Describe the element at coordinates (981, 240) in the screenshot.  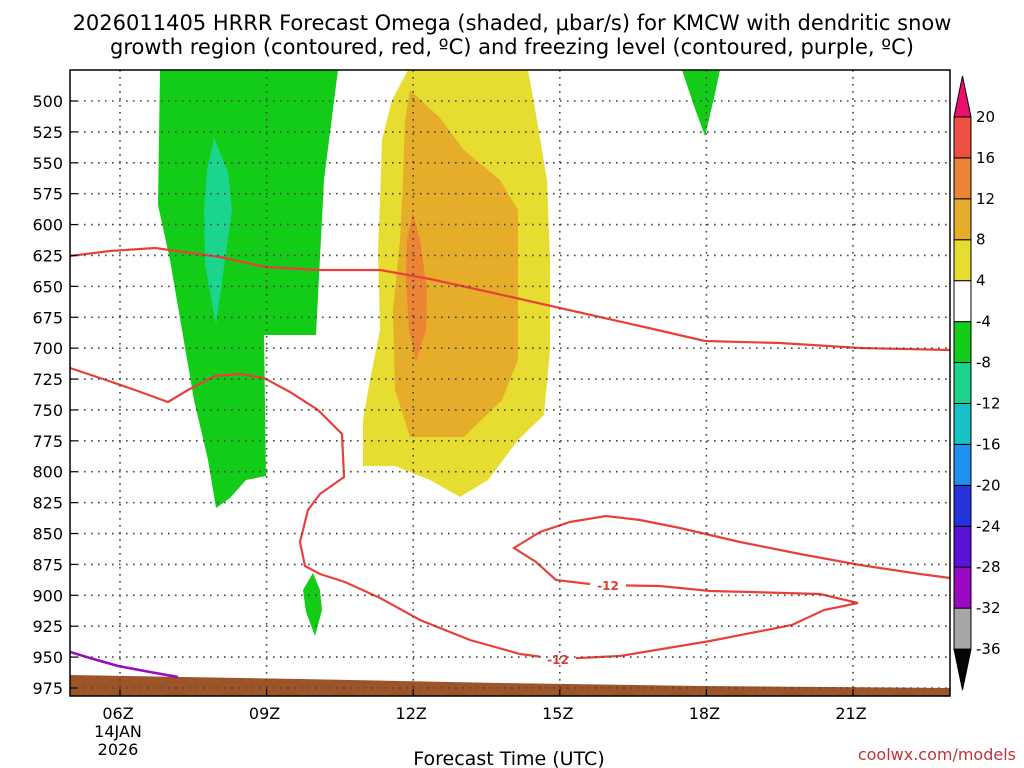
I see `colorbar-label-10: 8` at that location.